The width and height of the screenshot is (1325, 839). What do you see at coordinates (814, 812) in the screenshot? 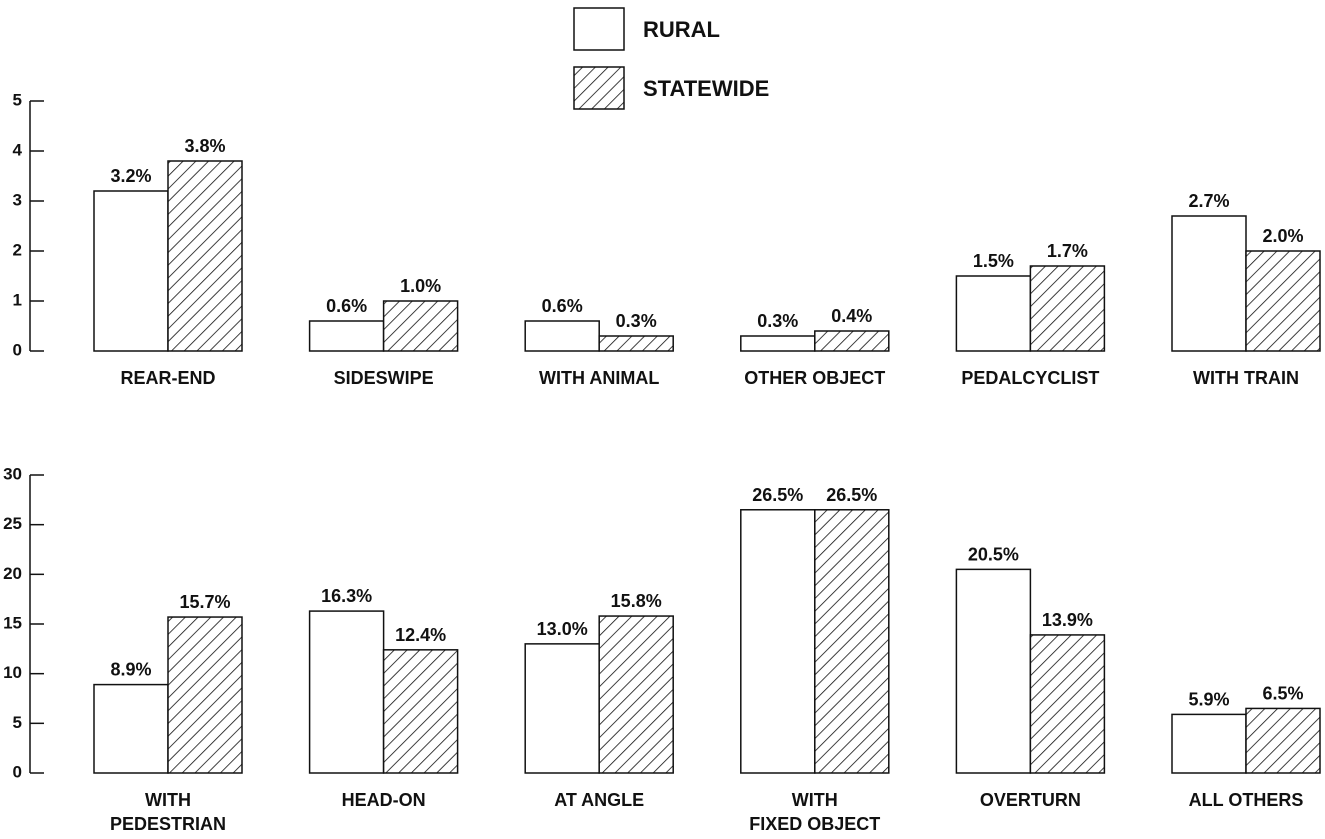
I see `x-tick-label: WITH FIXED OBJECT` at bounding box center [814, 812].